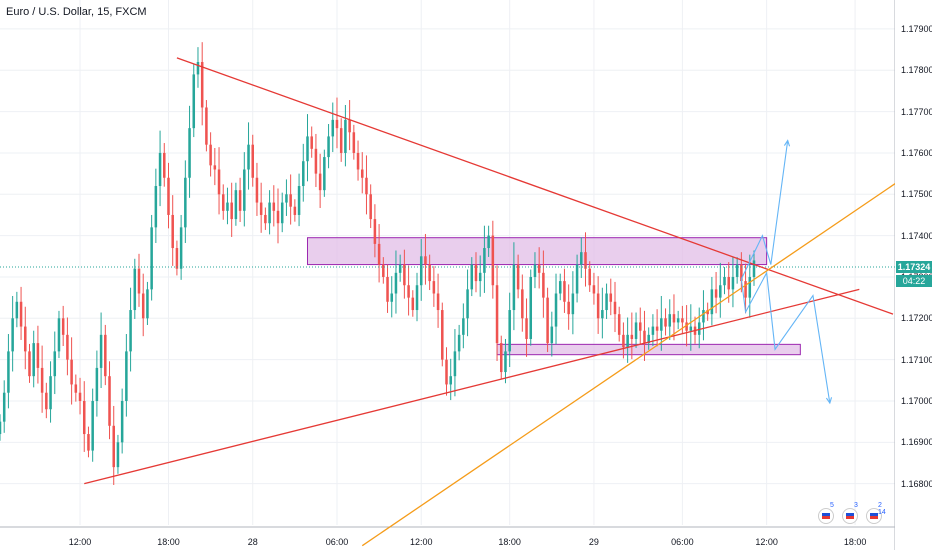  I want to click on current-price-badge: 1.17324, so click(914, 267).